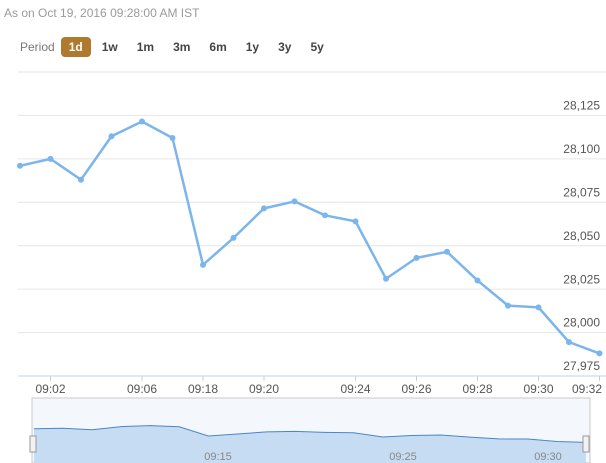  I want to click on period-button: 1w, so click(109, 47).